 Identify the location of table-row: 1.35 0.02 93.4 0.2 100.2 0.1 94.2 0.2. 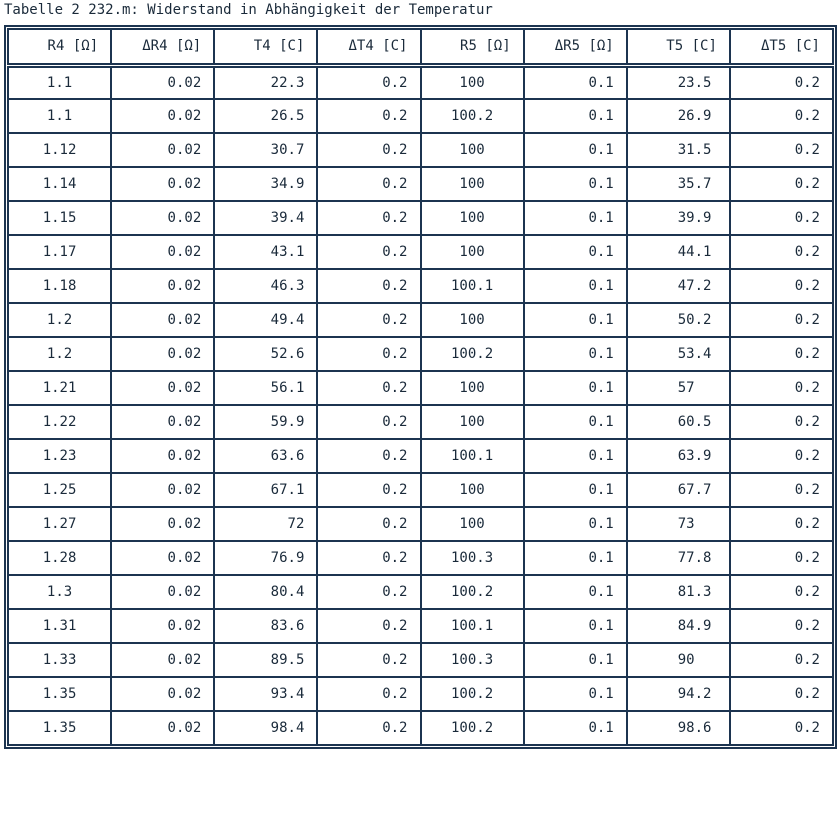
(420, 694).